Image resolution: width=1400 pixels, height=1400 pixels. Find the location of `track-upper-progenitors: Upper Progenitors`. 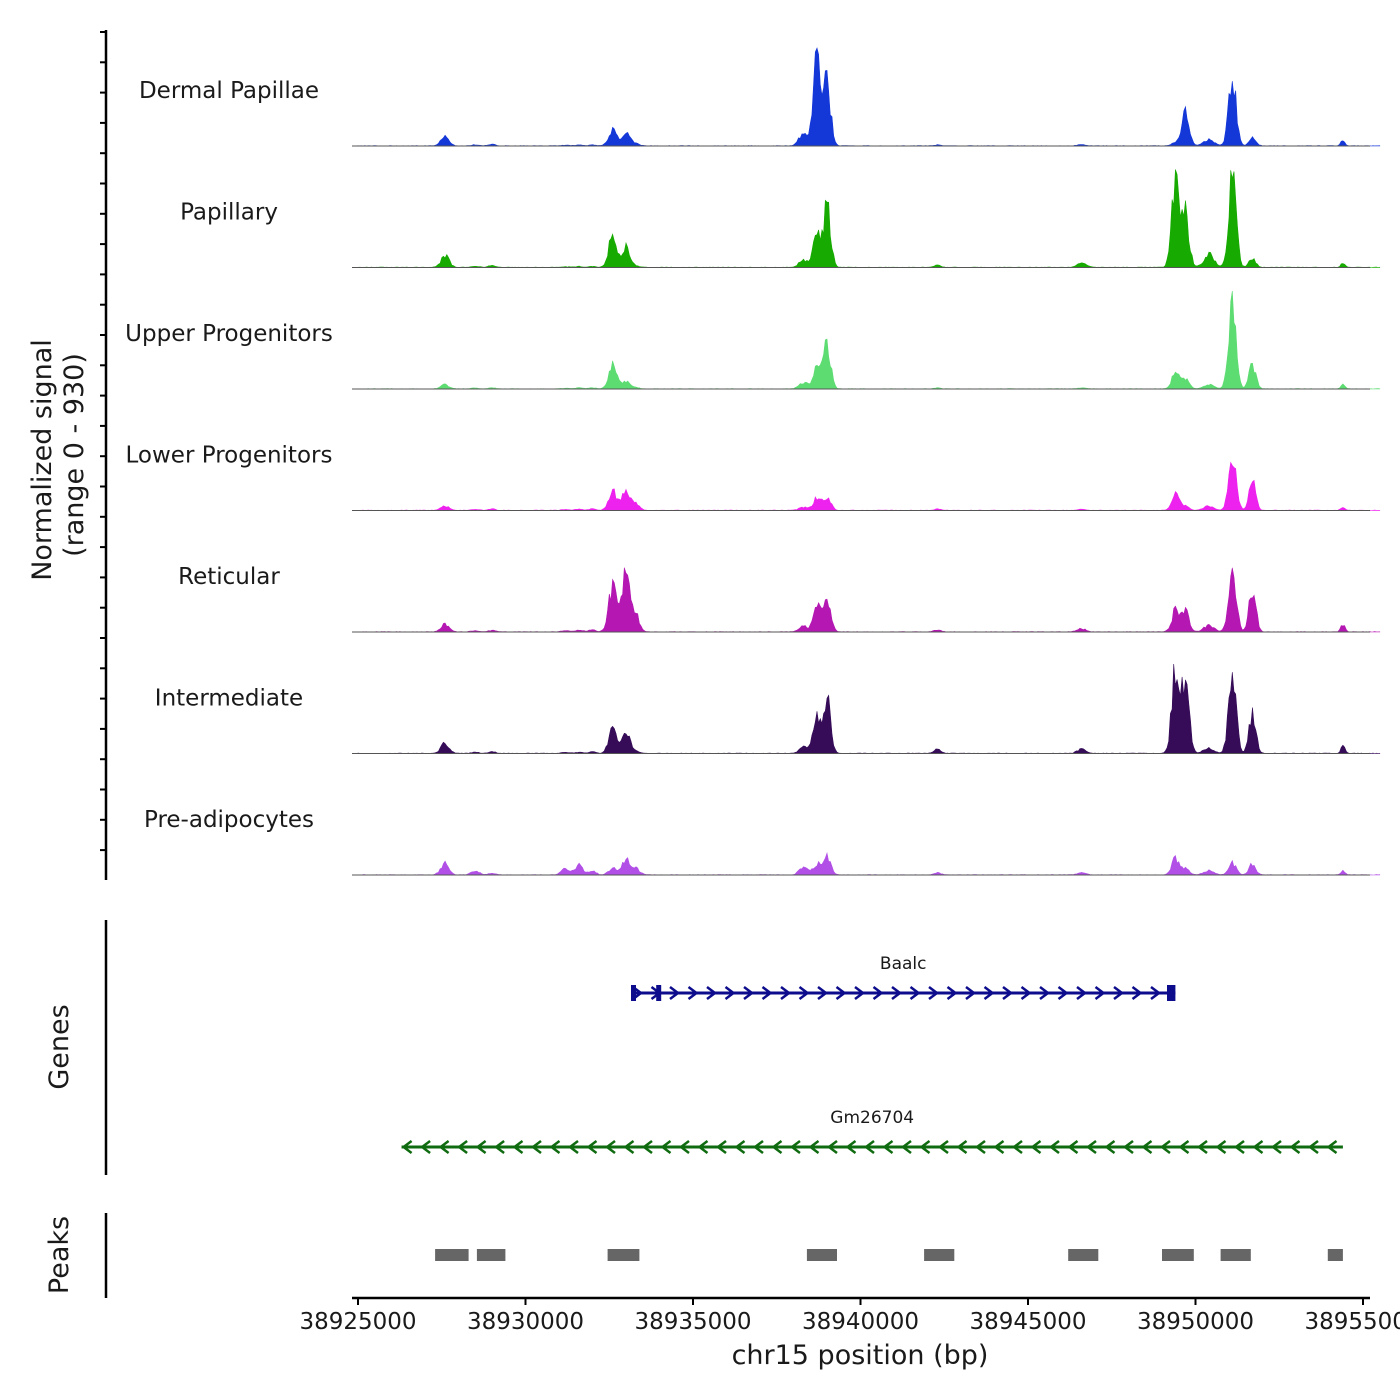

track-upper-progenitors: Upper Progenitors is located at coordinates (753, 340).